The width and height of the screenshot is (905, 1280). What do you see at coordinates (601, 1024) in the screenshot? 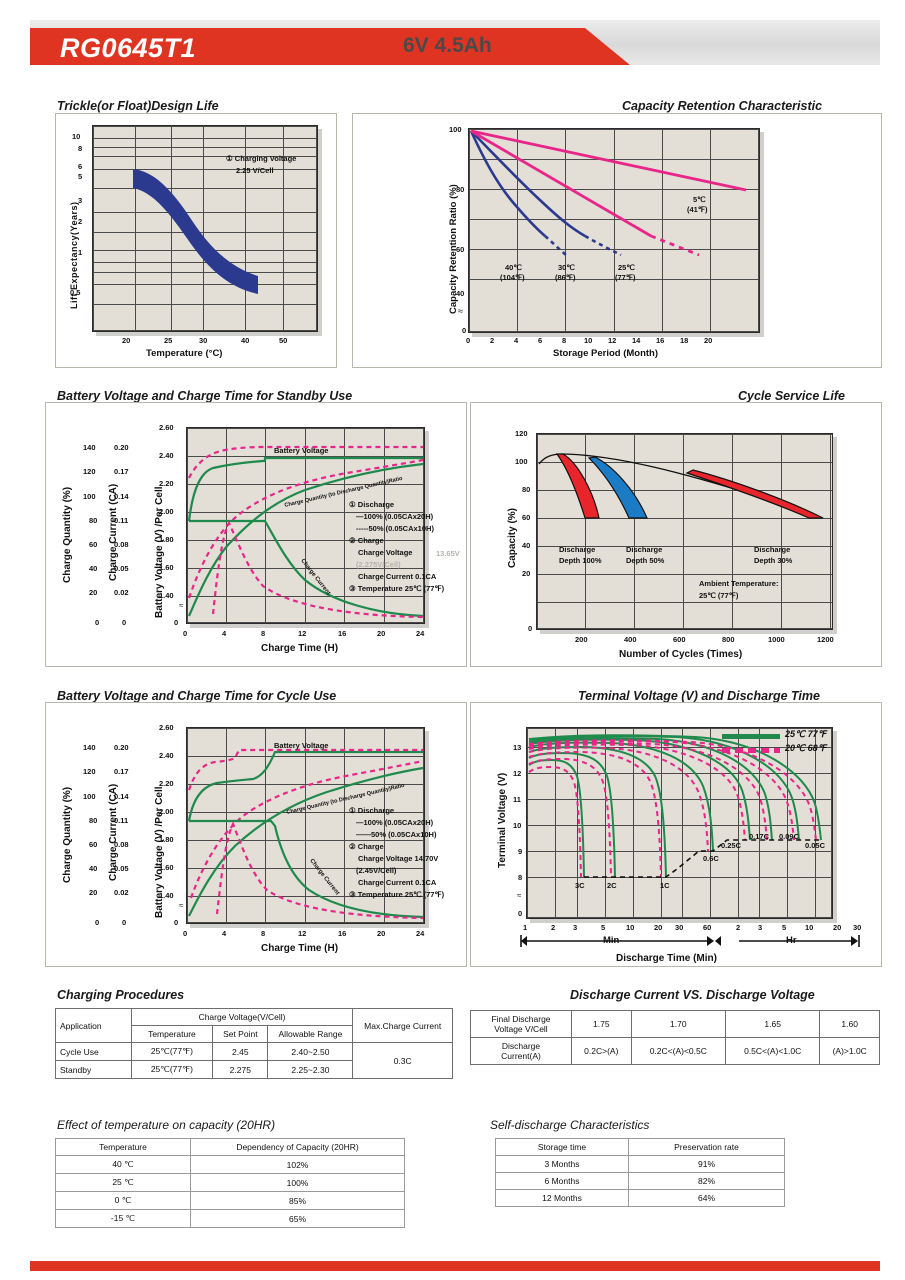
I see `cell-final-voltage-1: 1.75` at bounding box center [601, 1024].